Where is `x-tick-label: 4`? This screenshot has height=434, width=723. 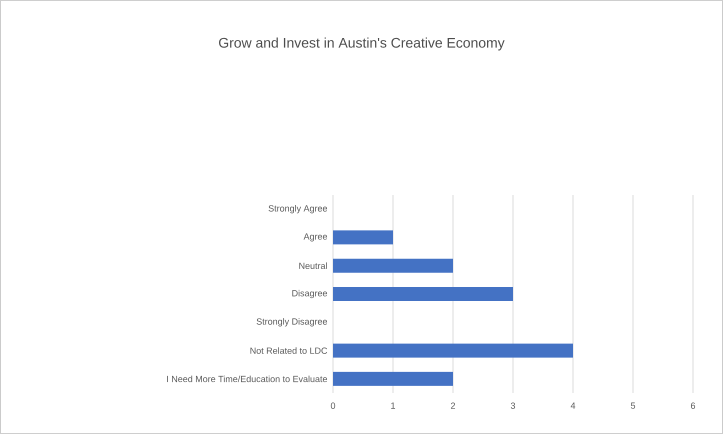
x-tick-label: 4 is located at coordinates (573, 405).